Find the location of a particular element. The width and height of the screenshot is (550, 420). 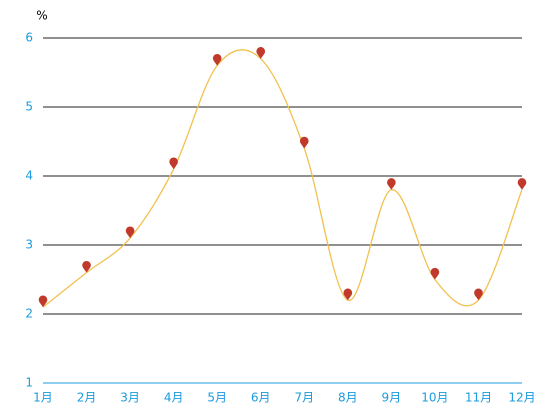

y-tick-label: 2 is located at coordinates (29, 314).